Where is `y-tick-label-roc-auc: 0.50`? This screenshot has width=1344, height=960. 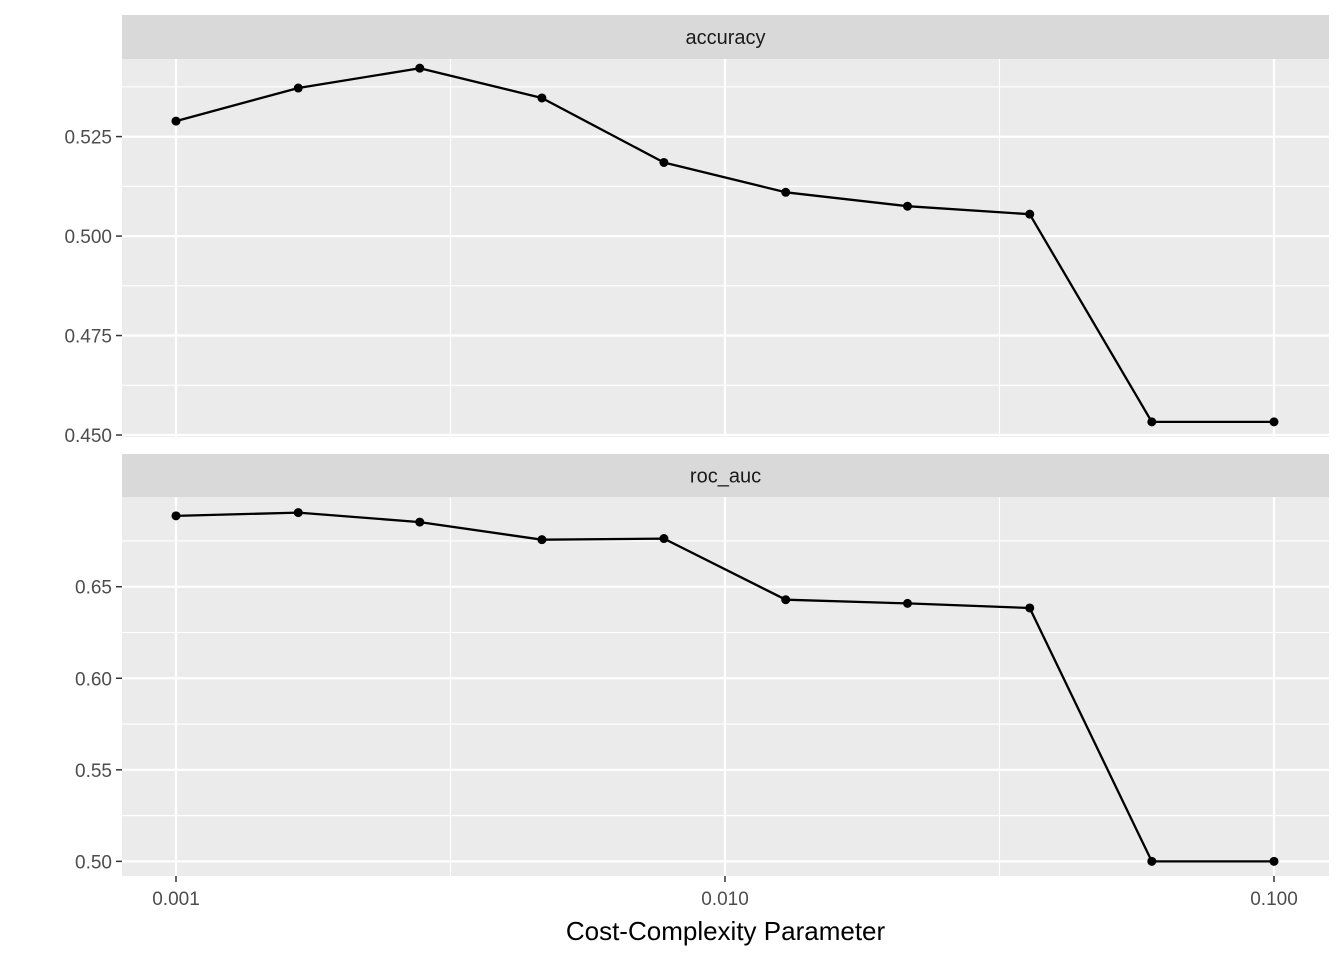 y-tick-label-roc-auc: 0.50 is located at coordinates (93, 862).